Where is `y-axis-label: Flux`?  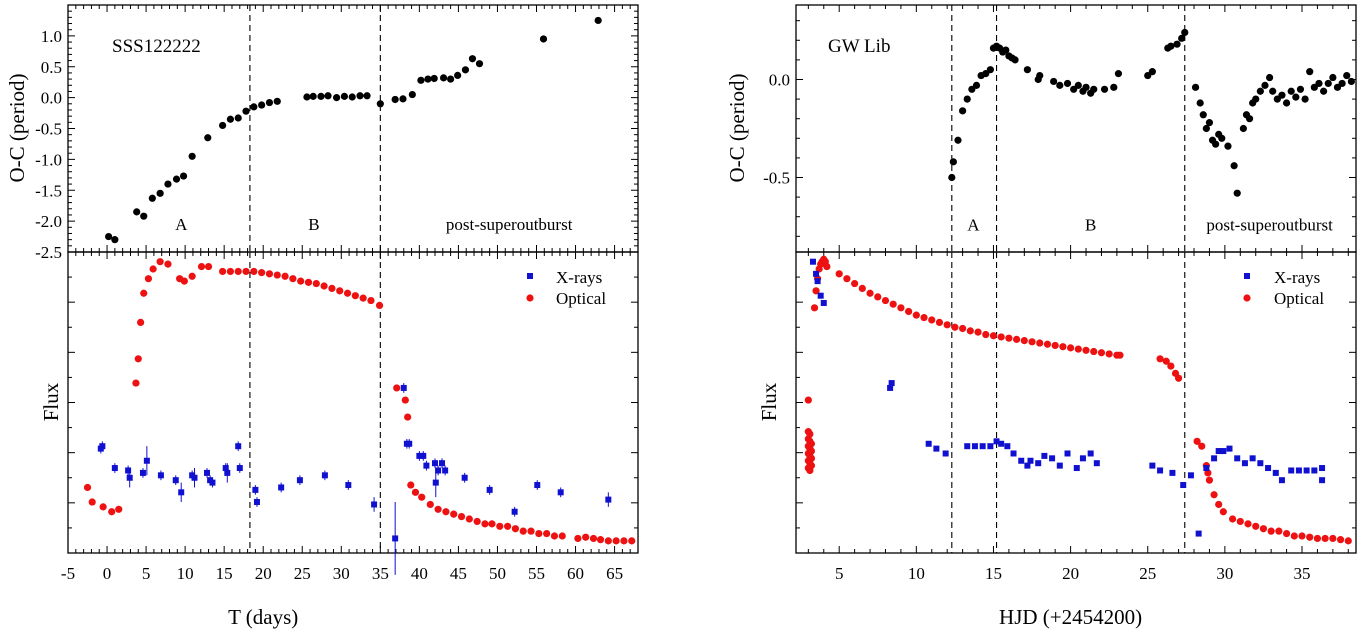
y-axis-label: Flux is located at coordinates (769, 401).